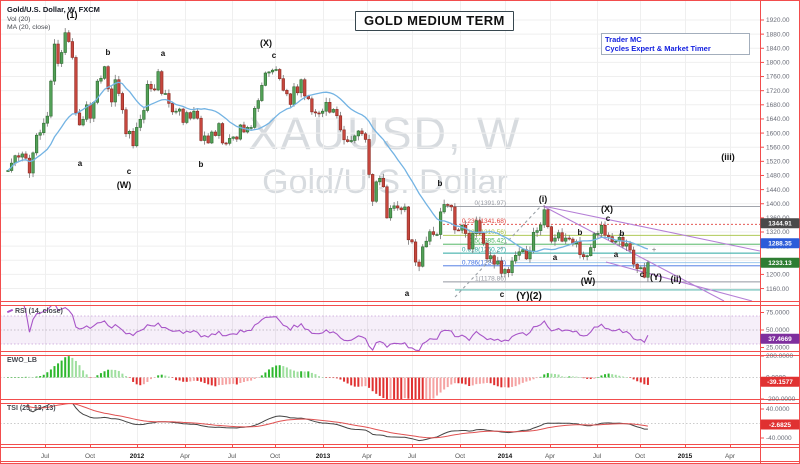  Describe the element at coordinates (778, 91) in the screenshot. I see `price-tick-label: 1720.00` at that location.